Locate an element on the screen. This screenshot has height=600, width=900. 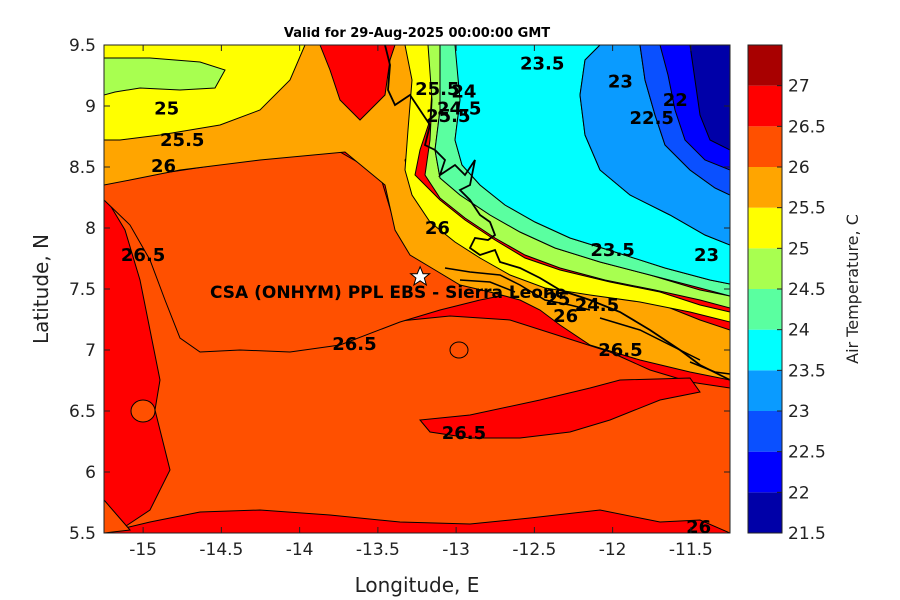
colorbar-tick-label: 26 is located at coordinates (799, 168).